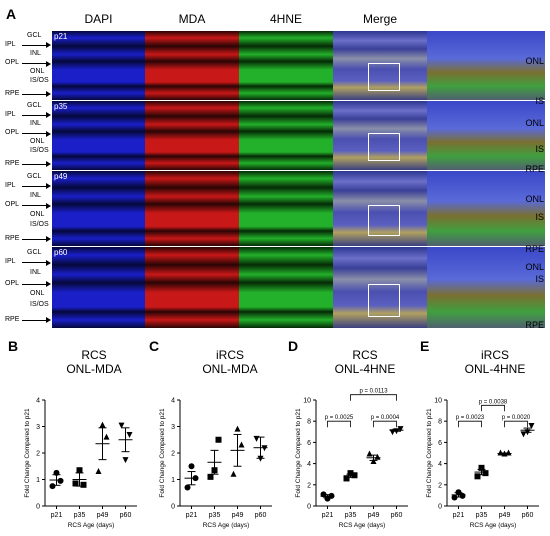  What do you see at coordinates (429, 453) in the screenshot?
I see `chart-e-y-axis-label: Fold Change Compared to p21` at bounding box center [429, 453].